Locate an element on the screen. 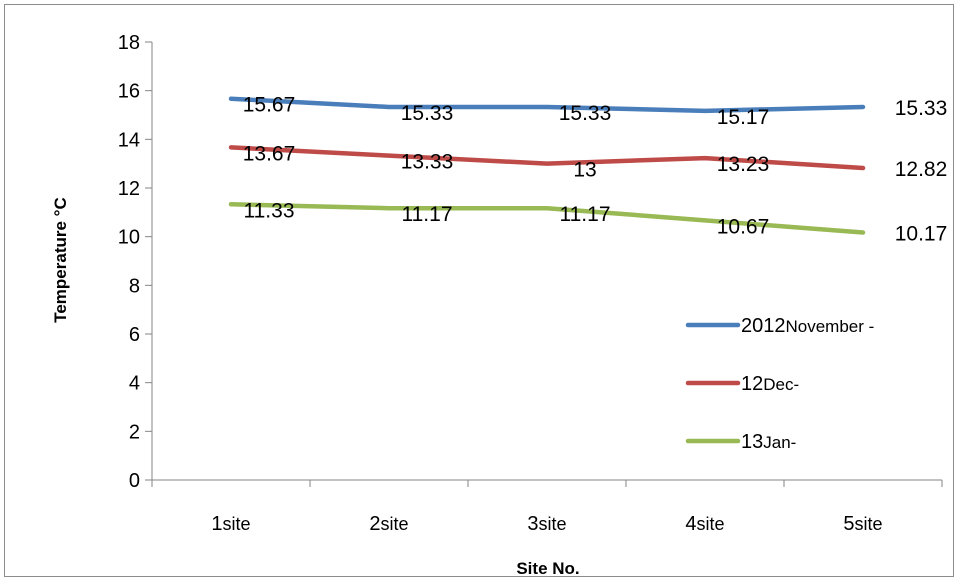 The image size is (958, 581). data-label: 13.23 is located at coordinates (743, 164).